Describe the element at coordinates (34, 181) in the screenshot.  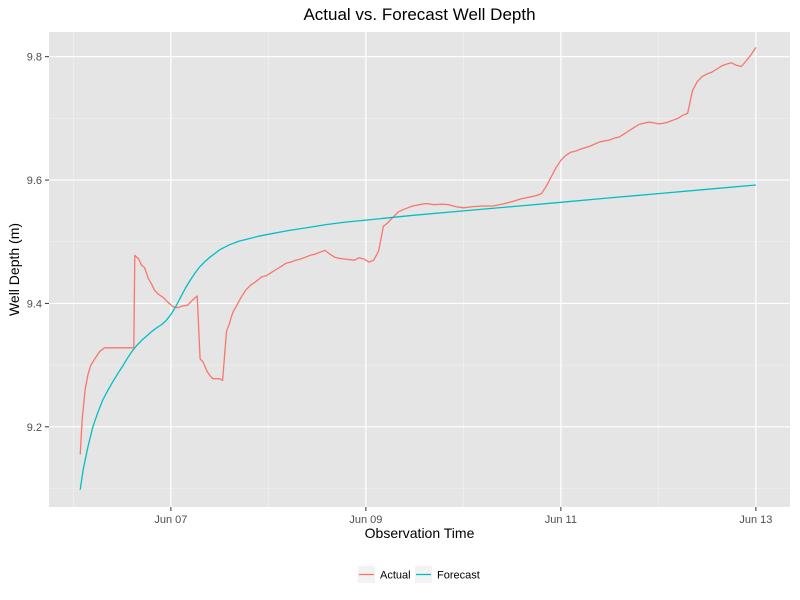
I see `y-tick-label-2: 9.6` at that location.